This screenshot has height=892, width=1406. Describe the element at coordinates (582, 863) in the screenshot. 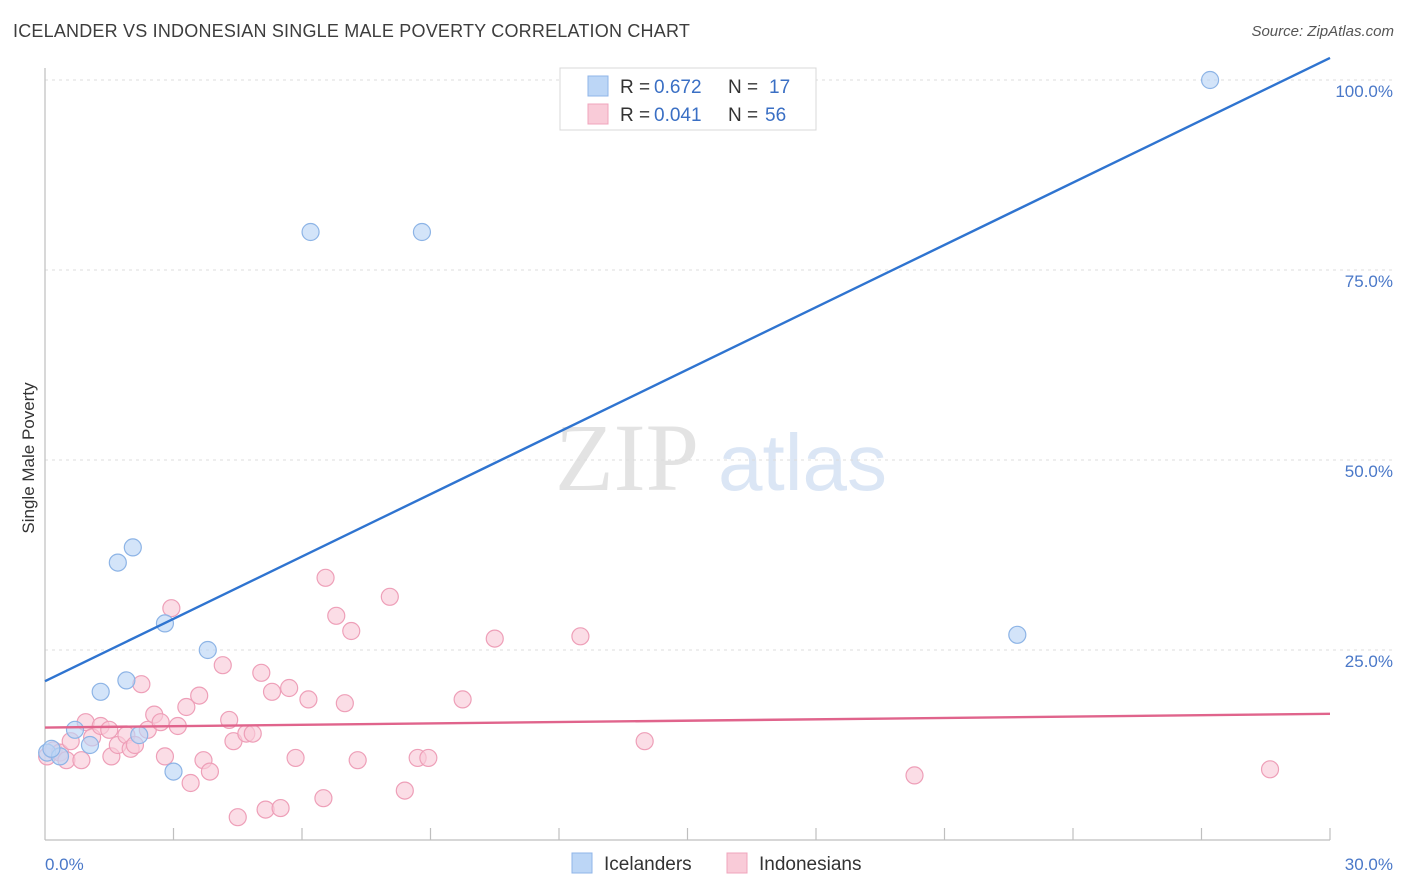

I see `bottom-legend-swatch-icelanders` at that location.